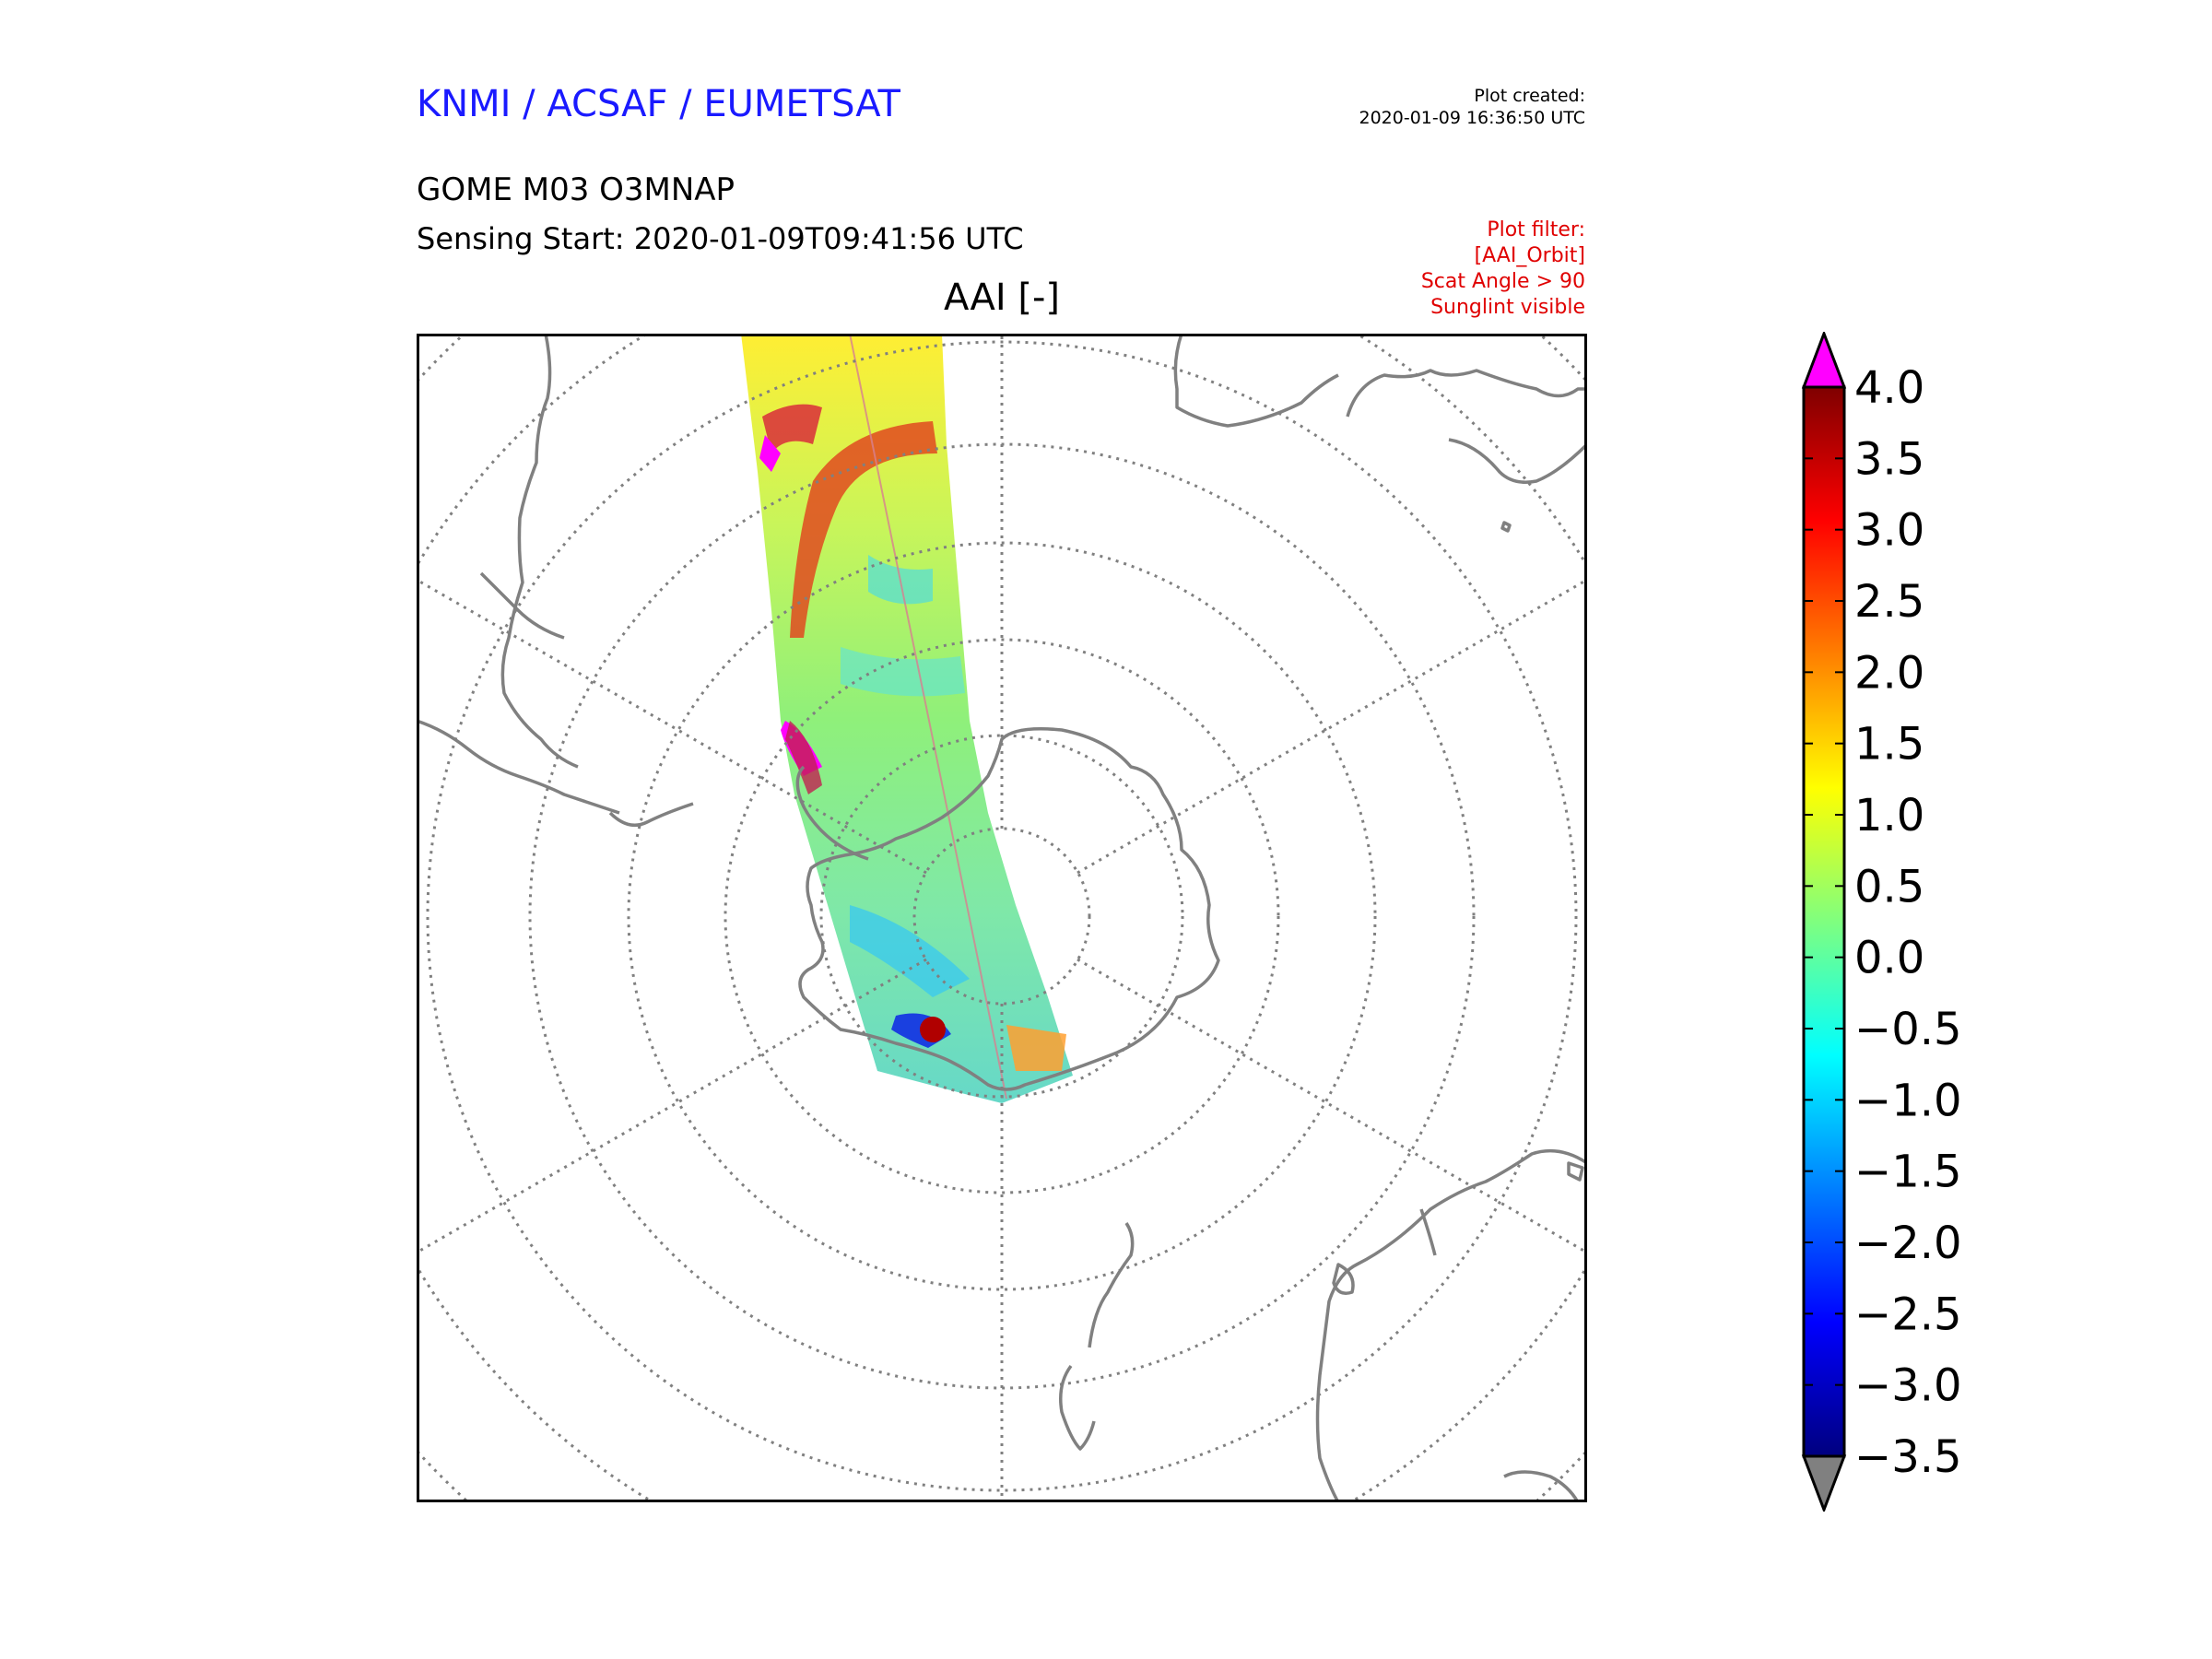 The height and width of the screenshot is (1659, 2212). Describe the element at coordinates (1908, 1386) in the screenshot. I see `colorbar-tick-label: −3.0` at that location.